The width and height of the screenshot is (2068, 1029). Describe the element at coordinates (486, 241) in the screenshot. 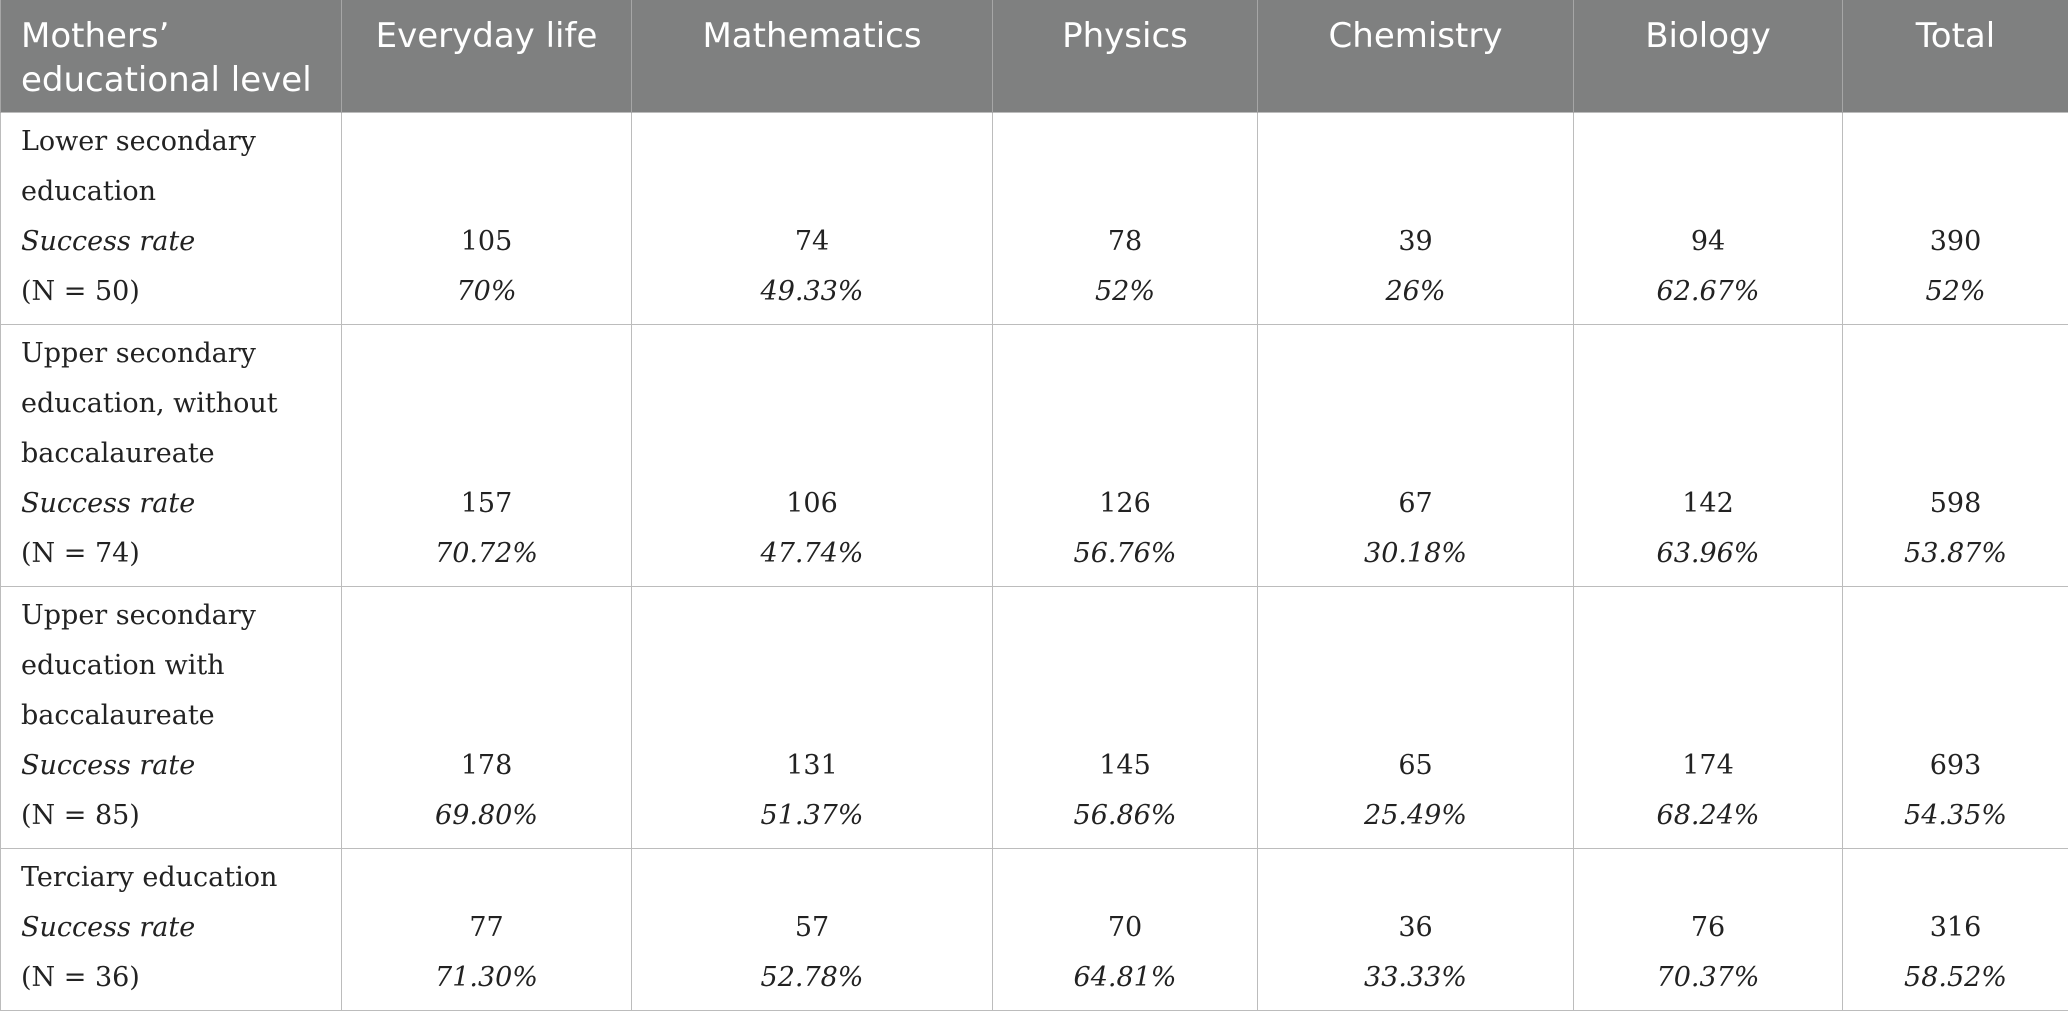

I see `correct-answer-count: 105` at that location.